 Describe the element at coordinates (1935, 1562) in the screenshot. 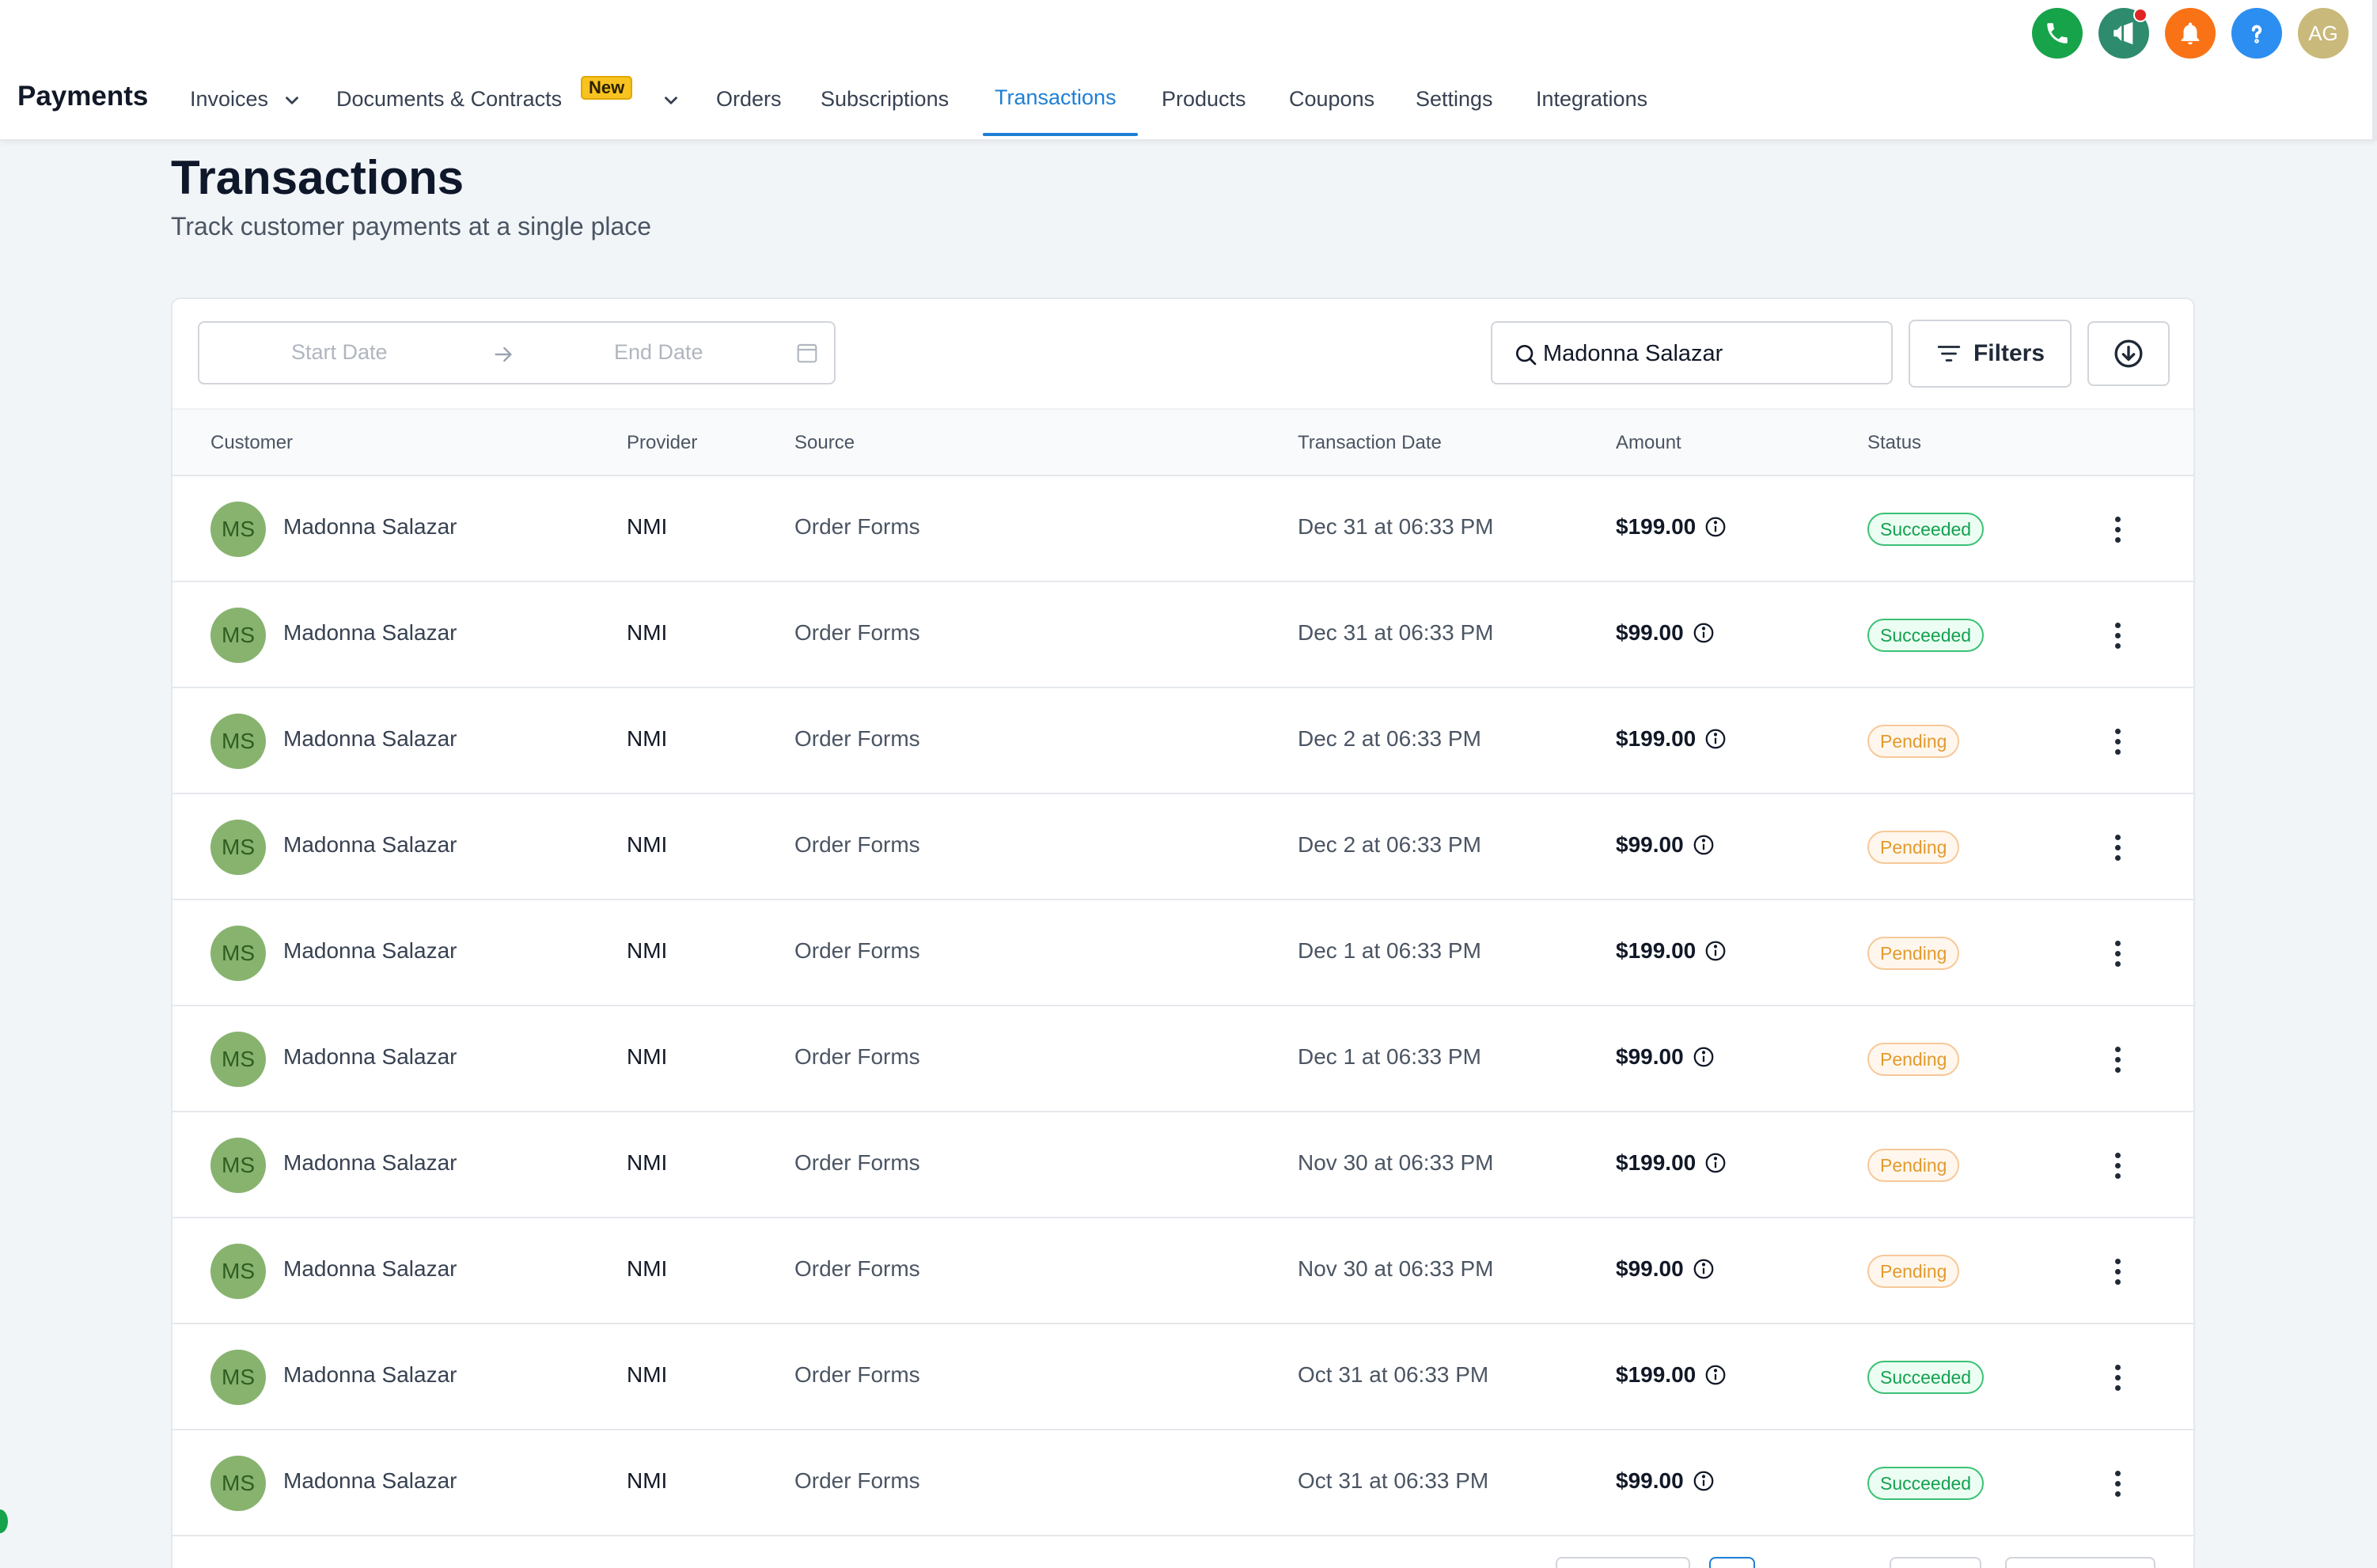

I see `pagination-page-size-select` at that location.